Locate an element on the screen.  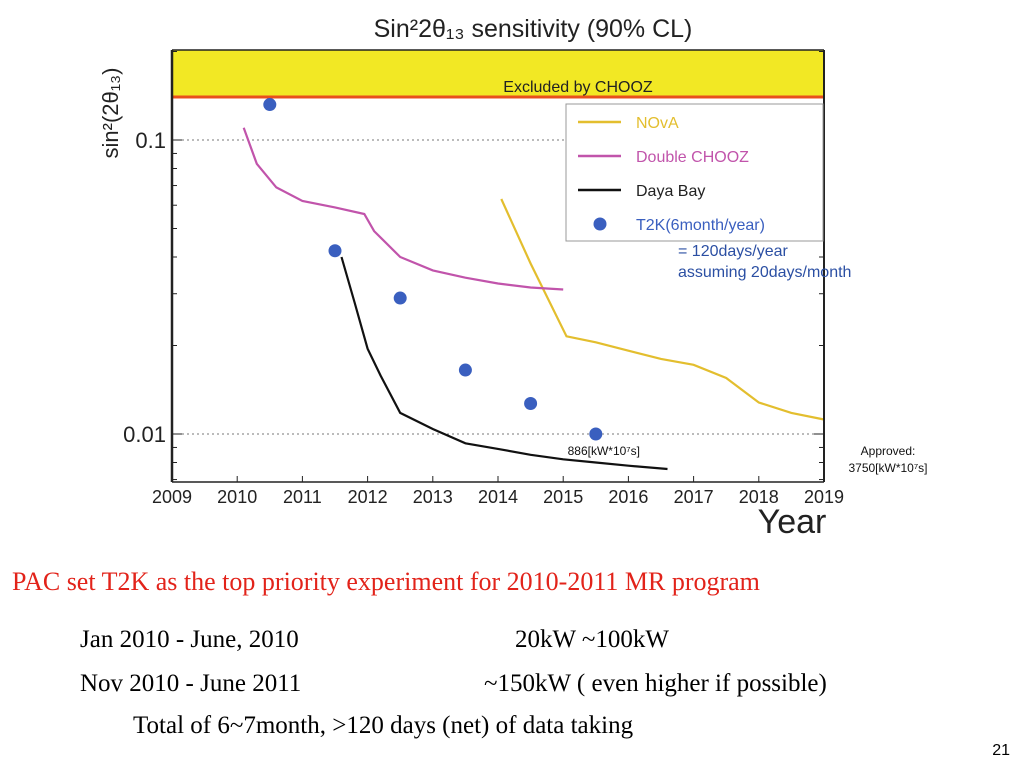
legend-label: T2K(6month/year) is located at coordinates (700, 225).